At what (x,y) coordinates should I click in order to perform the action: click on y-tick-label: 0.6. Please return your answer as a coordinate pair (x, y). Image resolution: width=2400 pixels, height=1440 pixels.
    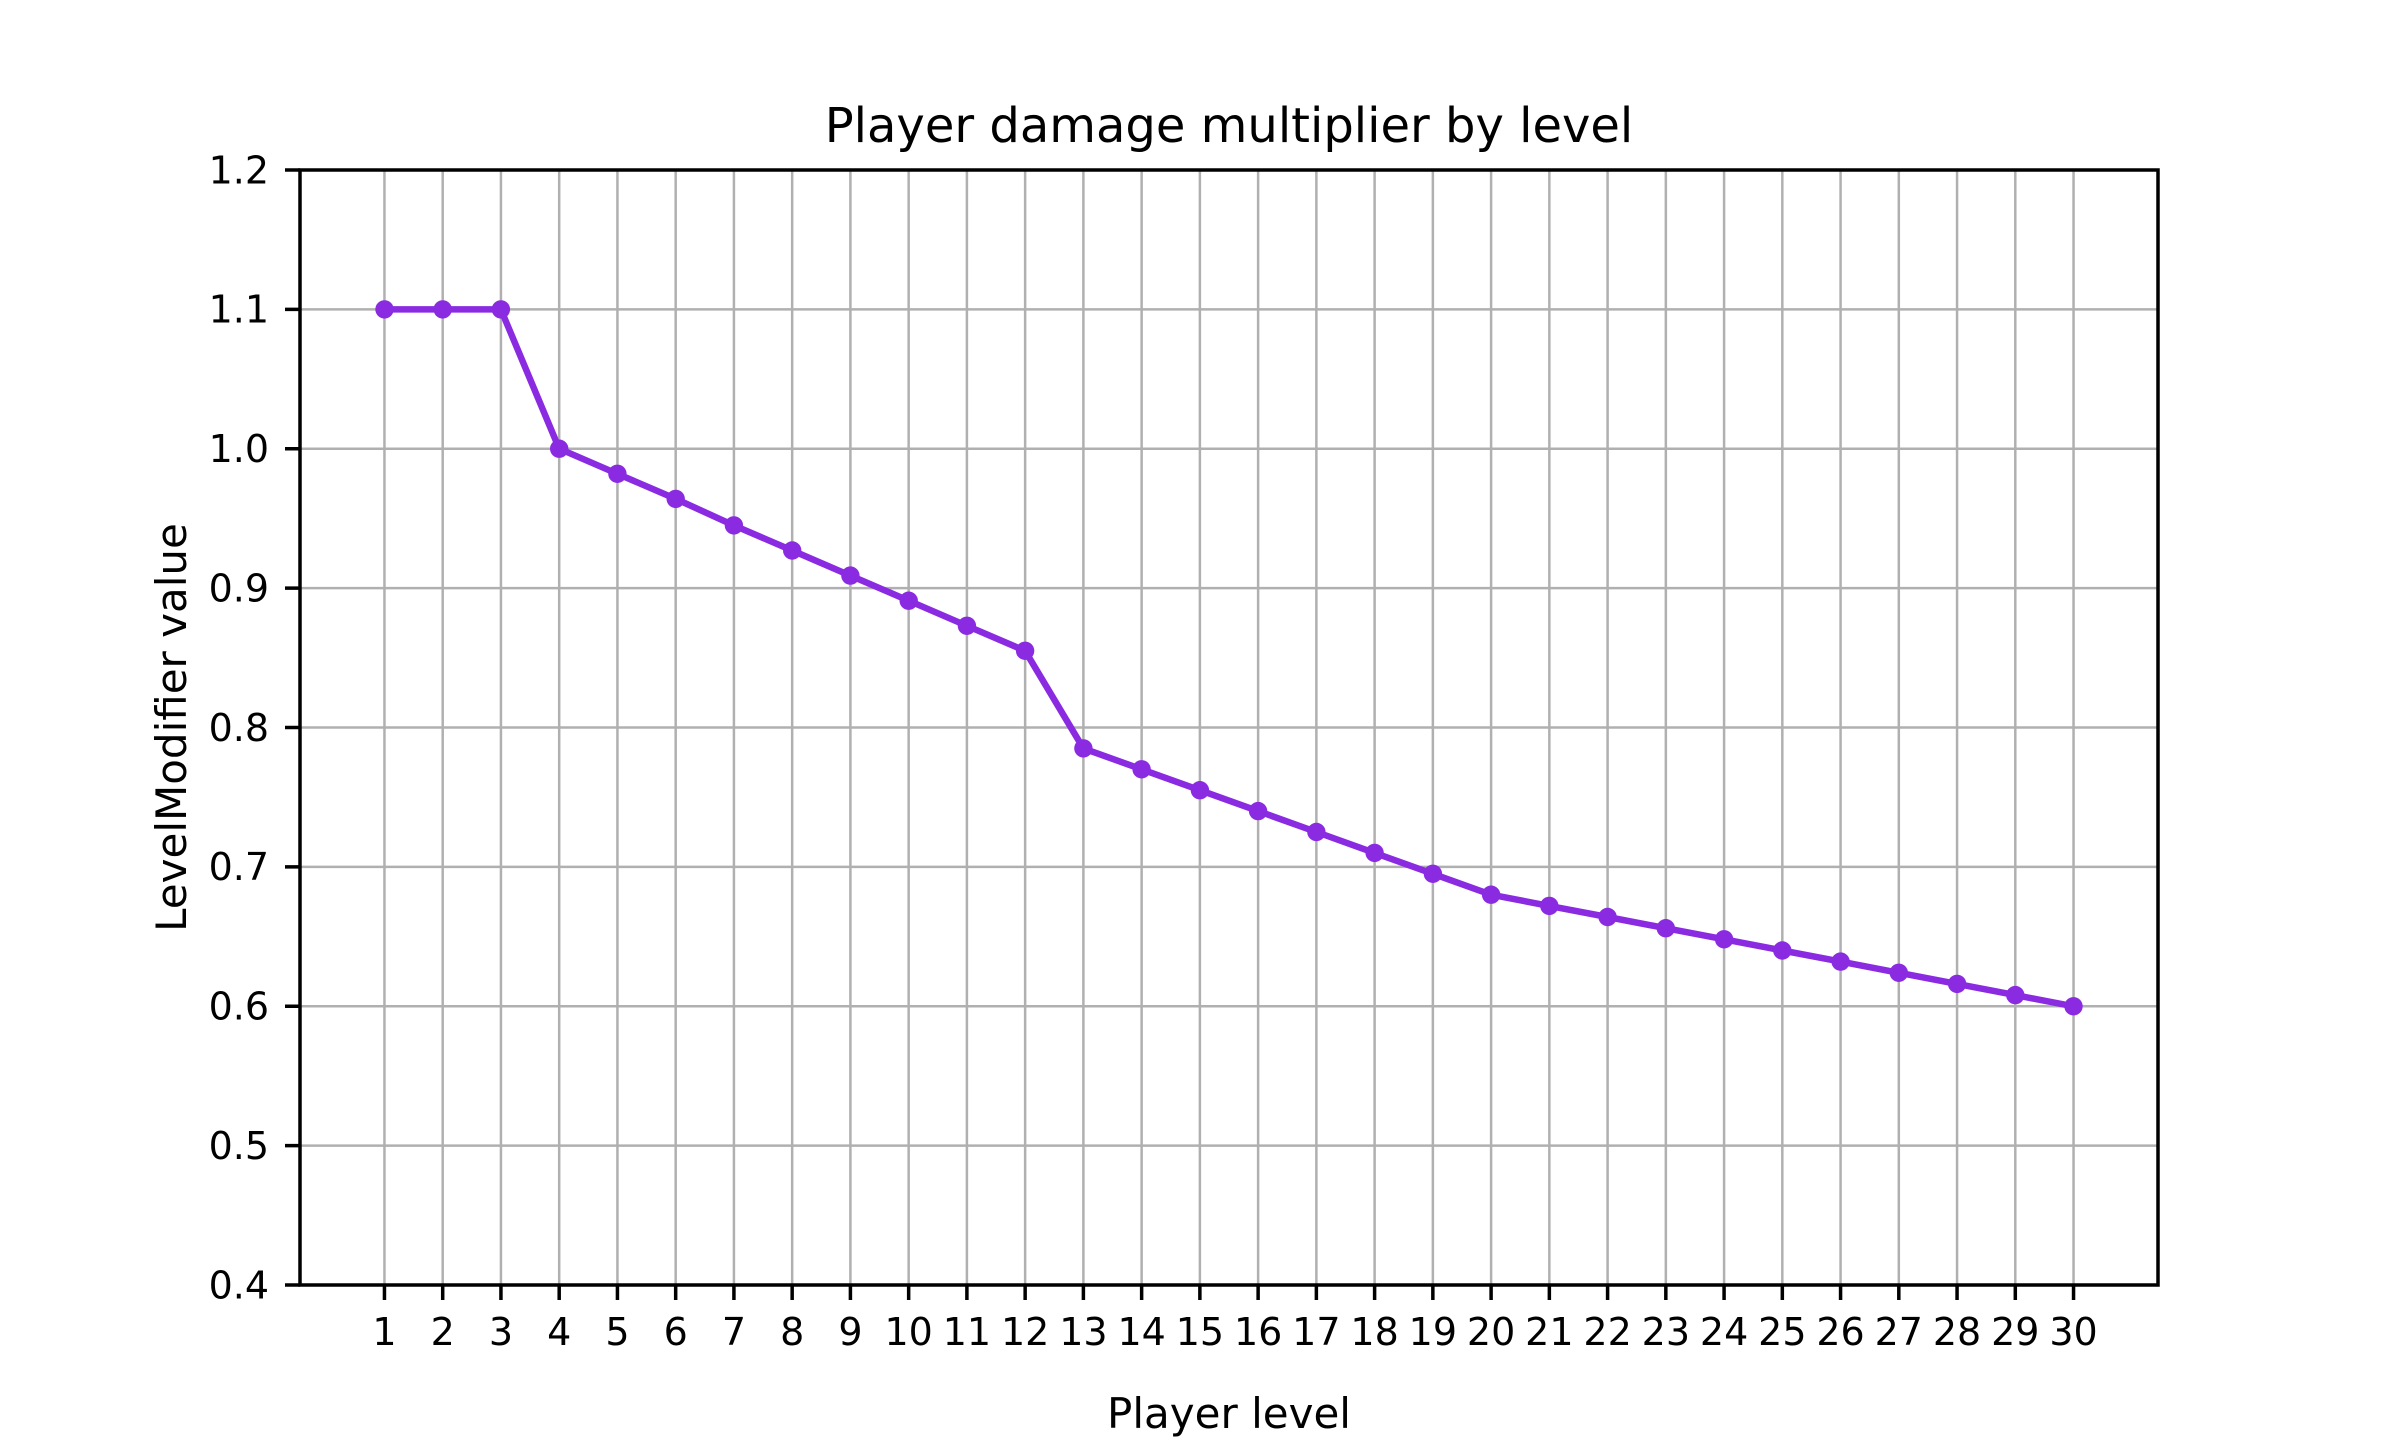
    Looking at the image, I should click on (239, 1007).